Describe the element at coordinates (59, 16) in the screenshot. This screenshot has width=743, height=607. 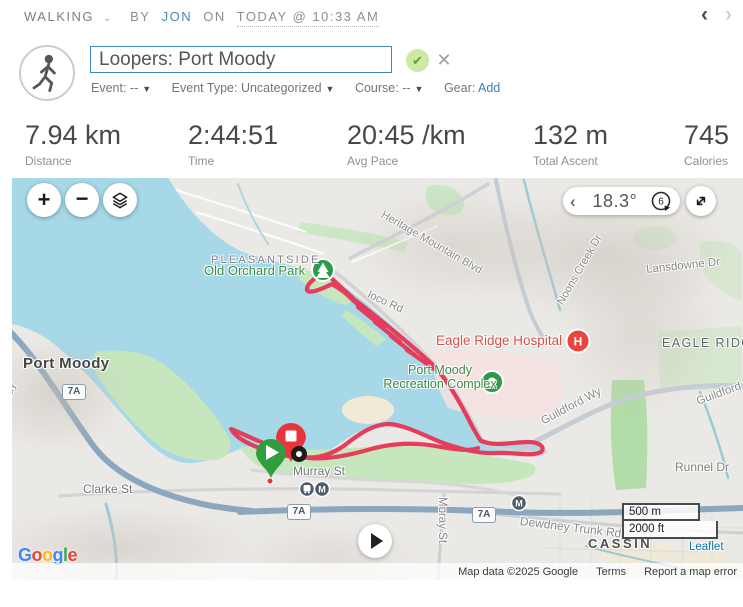
I see `activity-type-label: WALKING` at that location.